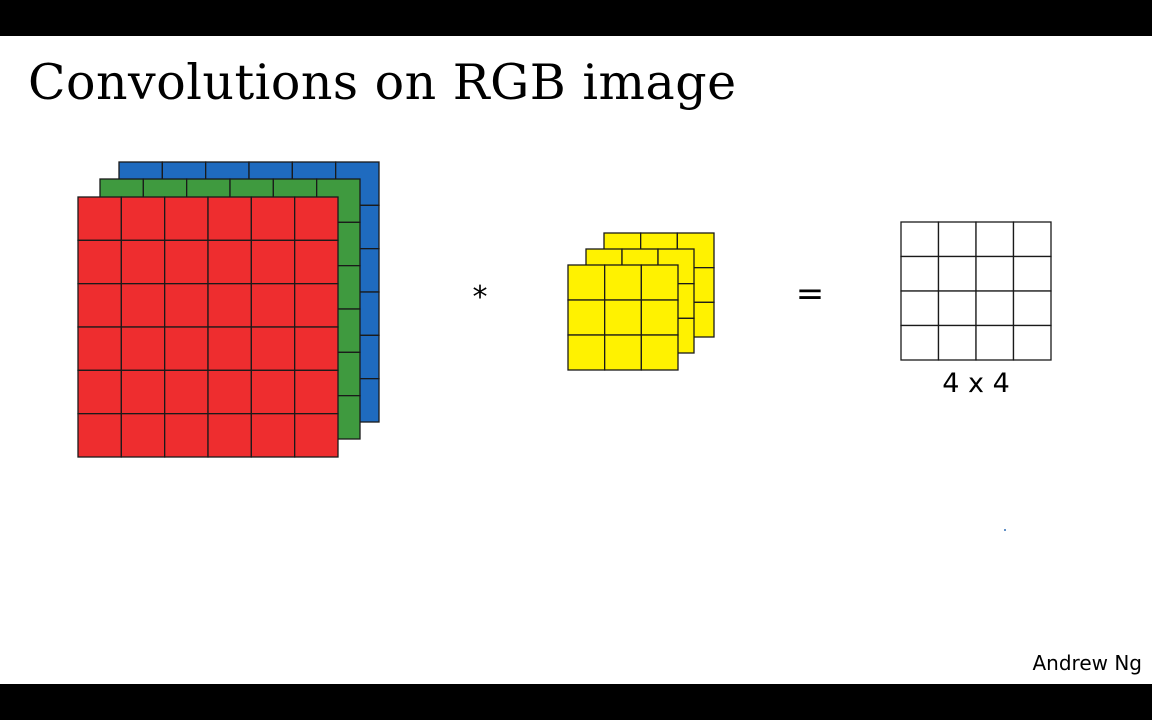 This screenshot has height=720, width=1152. Describe the element at coordinates (382, 82) in the screenshot. I see `slide-title: Convolutions on RGB image` at that location.